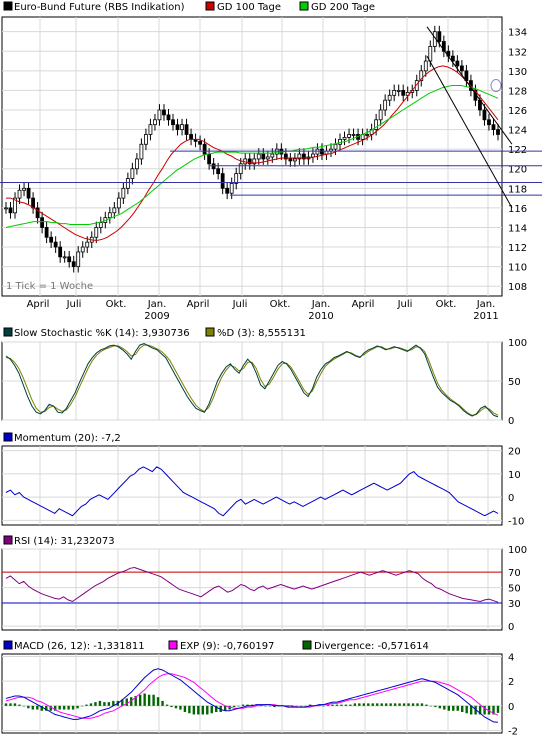 This screenshot has height=742, width=545. What do you see at coordinates (156, 316) in the screenshot?
I see `price-xtick-year-3: 2009` at bounding box center [156, 316].